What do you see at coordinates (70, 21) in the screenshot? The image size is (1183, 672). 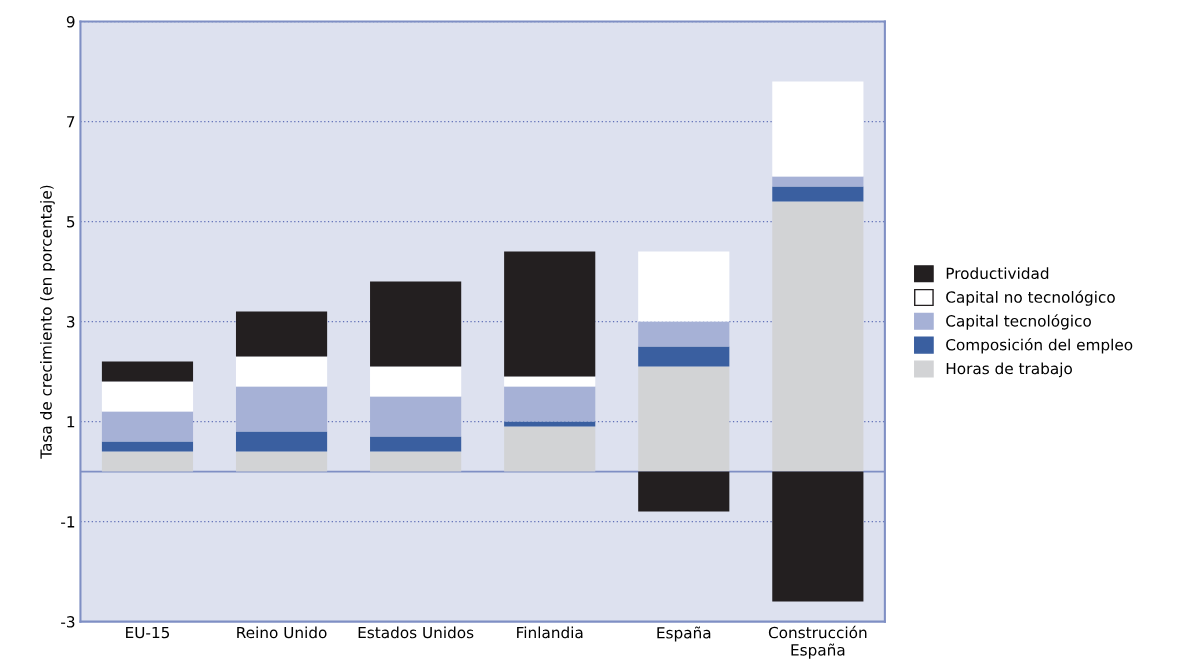 I see `y-tick-label: 9` at bounding box center [70, 21].